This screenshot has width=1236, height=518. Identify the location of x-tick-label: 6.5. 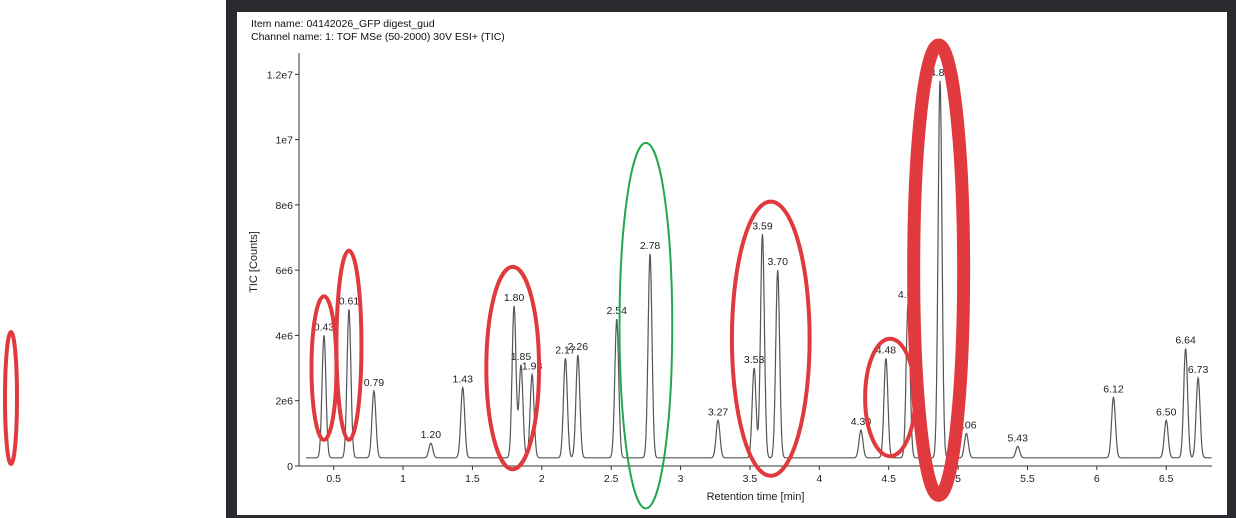
(1166, 479).